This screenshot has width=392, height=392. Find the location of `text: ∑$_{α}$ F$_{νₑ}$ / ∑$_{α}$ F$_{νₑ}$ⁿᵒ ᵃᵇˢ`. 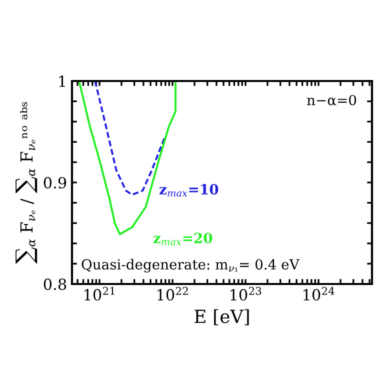

text: ∑$_{α}$ F$_{νₑ}$ / ∑$_{α}$ F$_{νₑ}$ⁿᵒ ᵃᵇˢ is located at coordinates (27, 183).